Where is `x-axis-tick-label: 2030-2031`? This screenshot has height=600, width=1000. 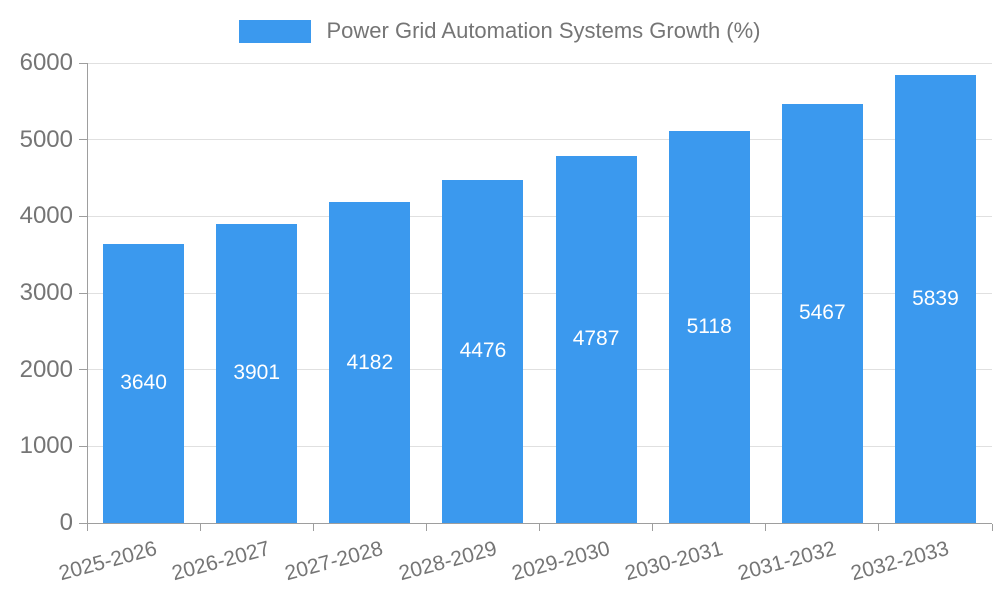 x-axis-tick-label: 2030-2031 is located at coordinates (674, 561).